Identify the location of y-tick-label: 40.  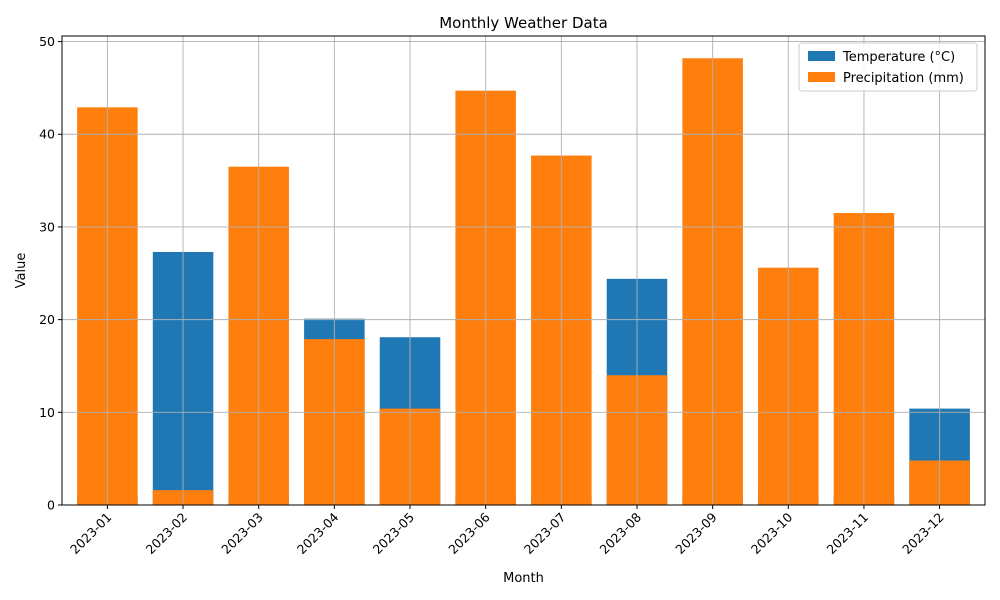
(47, 134).